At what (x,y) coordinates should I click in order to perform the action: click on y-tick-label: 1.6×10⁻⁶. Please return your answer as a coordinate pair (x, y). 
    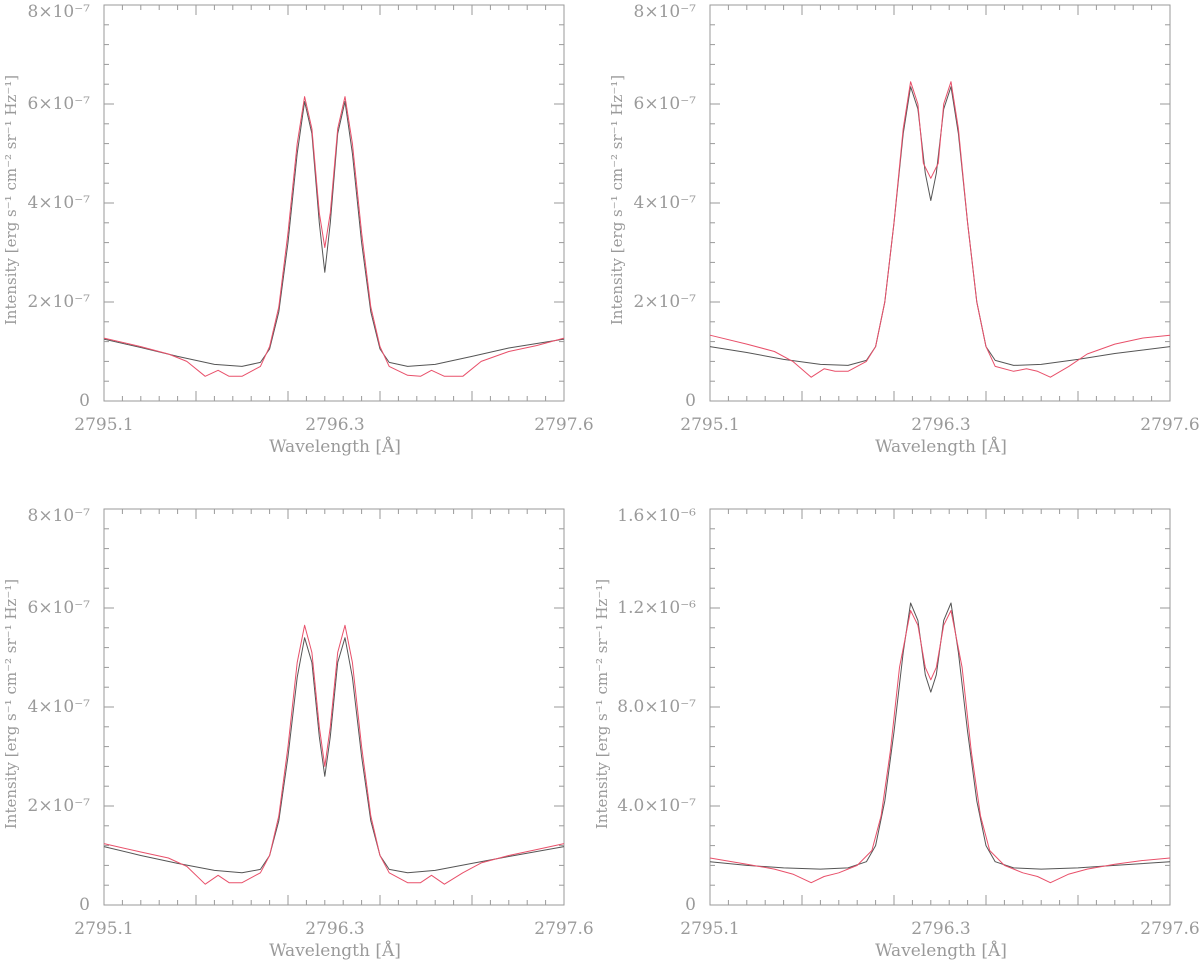
    Looking at the image, I should click on (656, 516).